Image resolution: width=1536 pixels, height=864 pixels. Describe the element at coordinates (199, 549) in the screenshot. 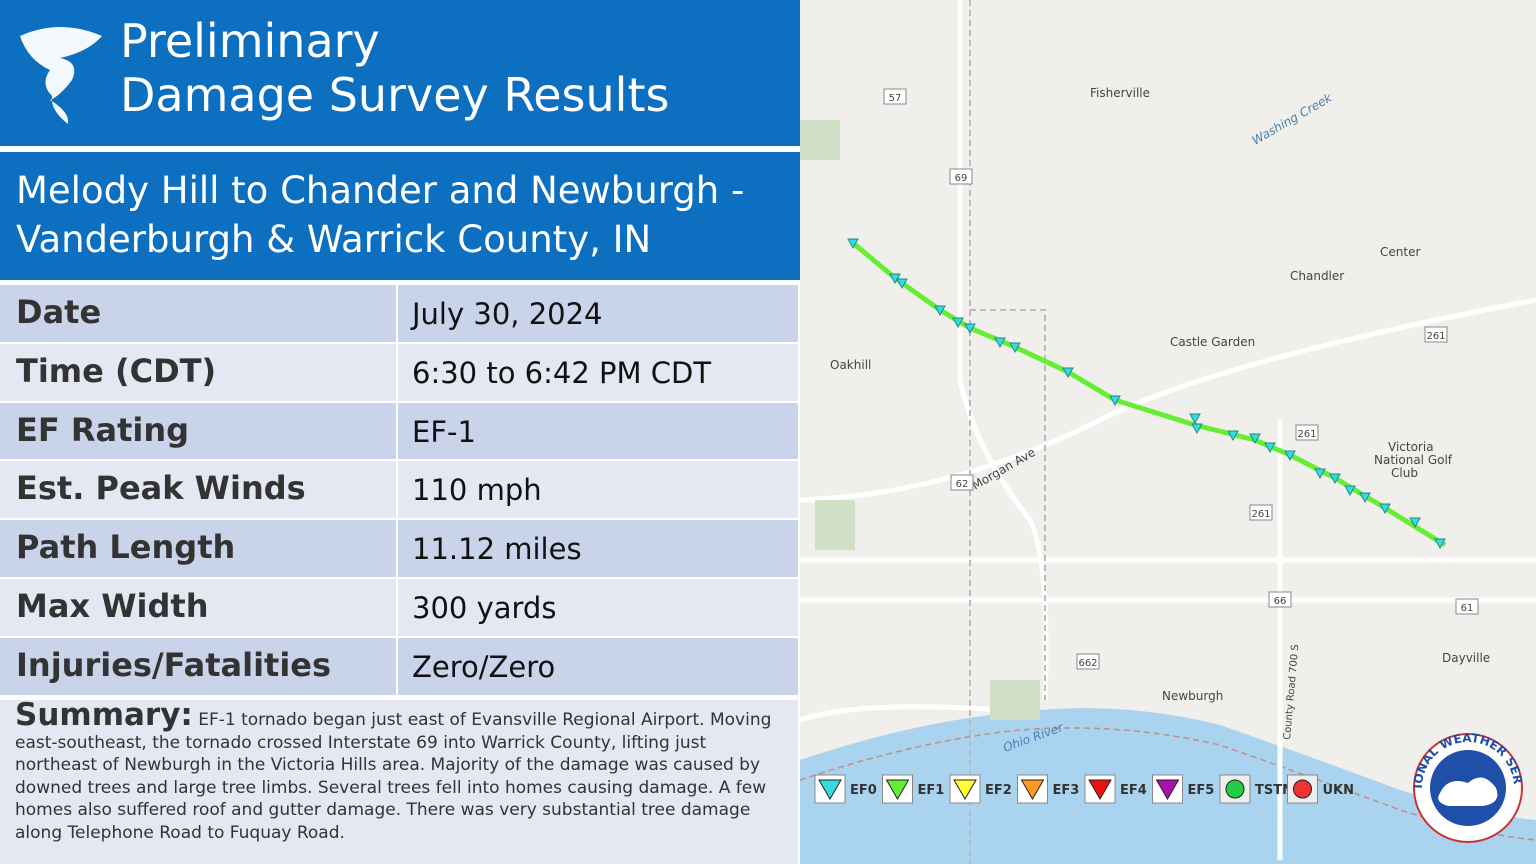

I see `row-label: Path Length` at that location.